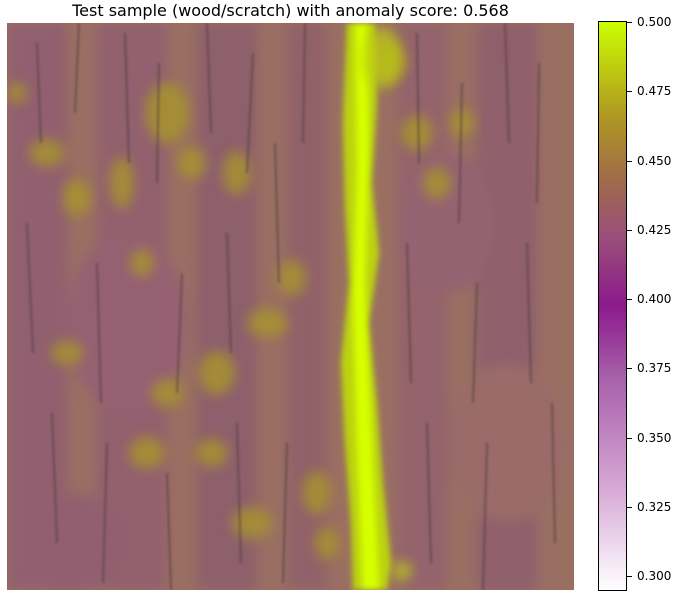  Describe the element at coordinates (612, 306) in the screenshot. I see `colorbar` at that location.